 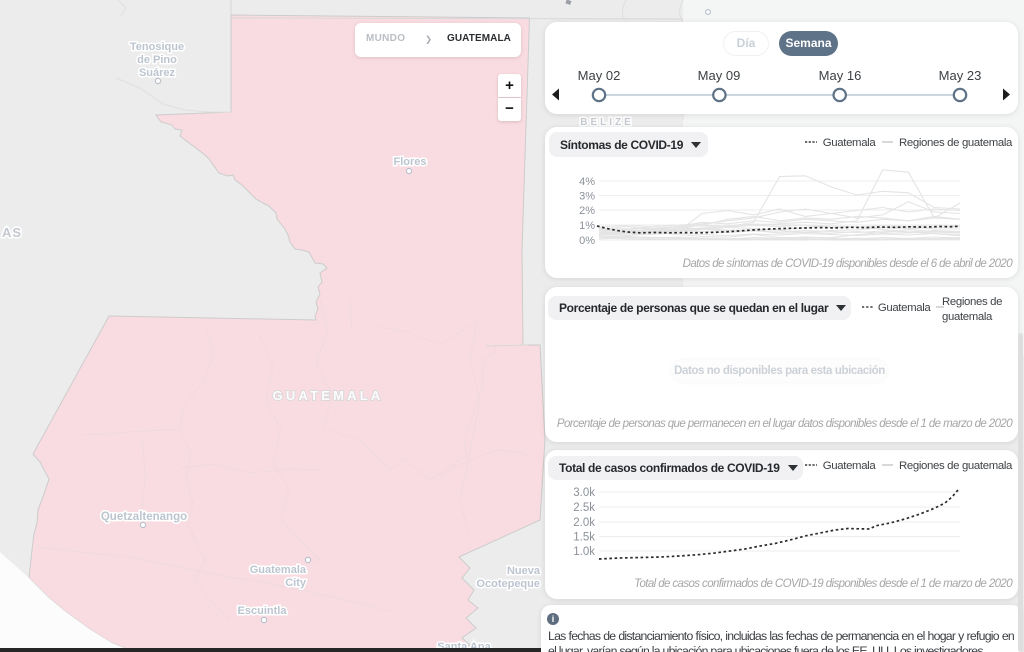 What do you see at coordinates (12, 232) in the screenshot?
I see `svg-text: AS` at bounding box center [12, 232].